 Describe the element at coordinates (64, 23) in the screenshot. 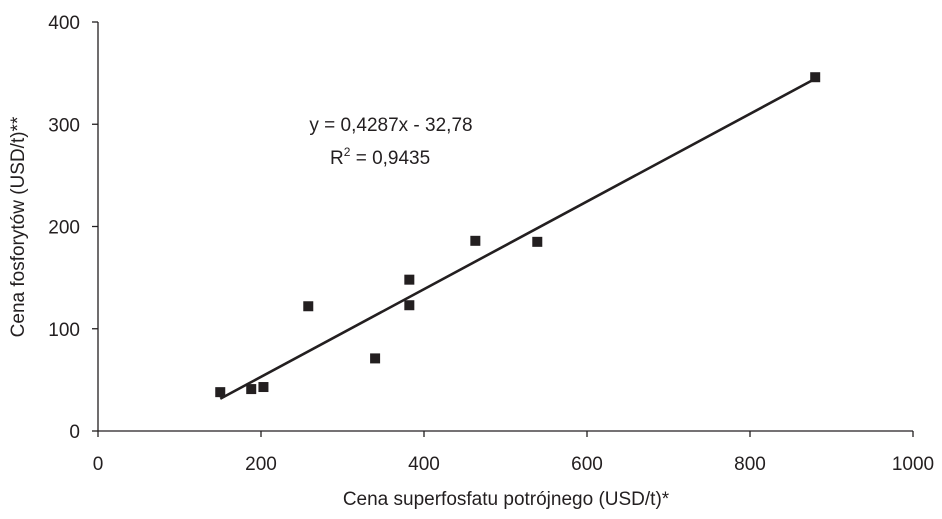

I see `y-tick-label: 400` at that location.